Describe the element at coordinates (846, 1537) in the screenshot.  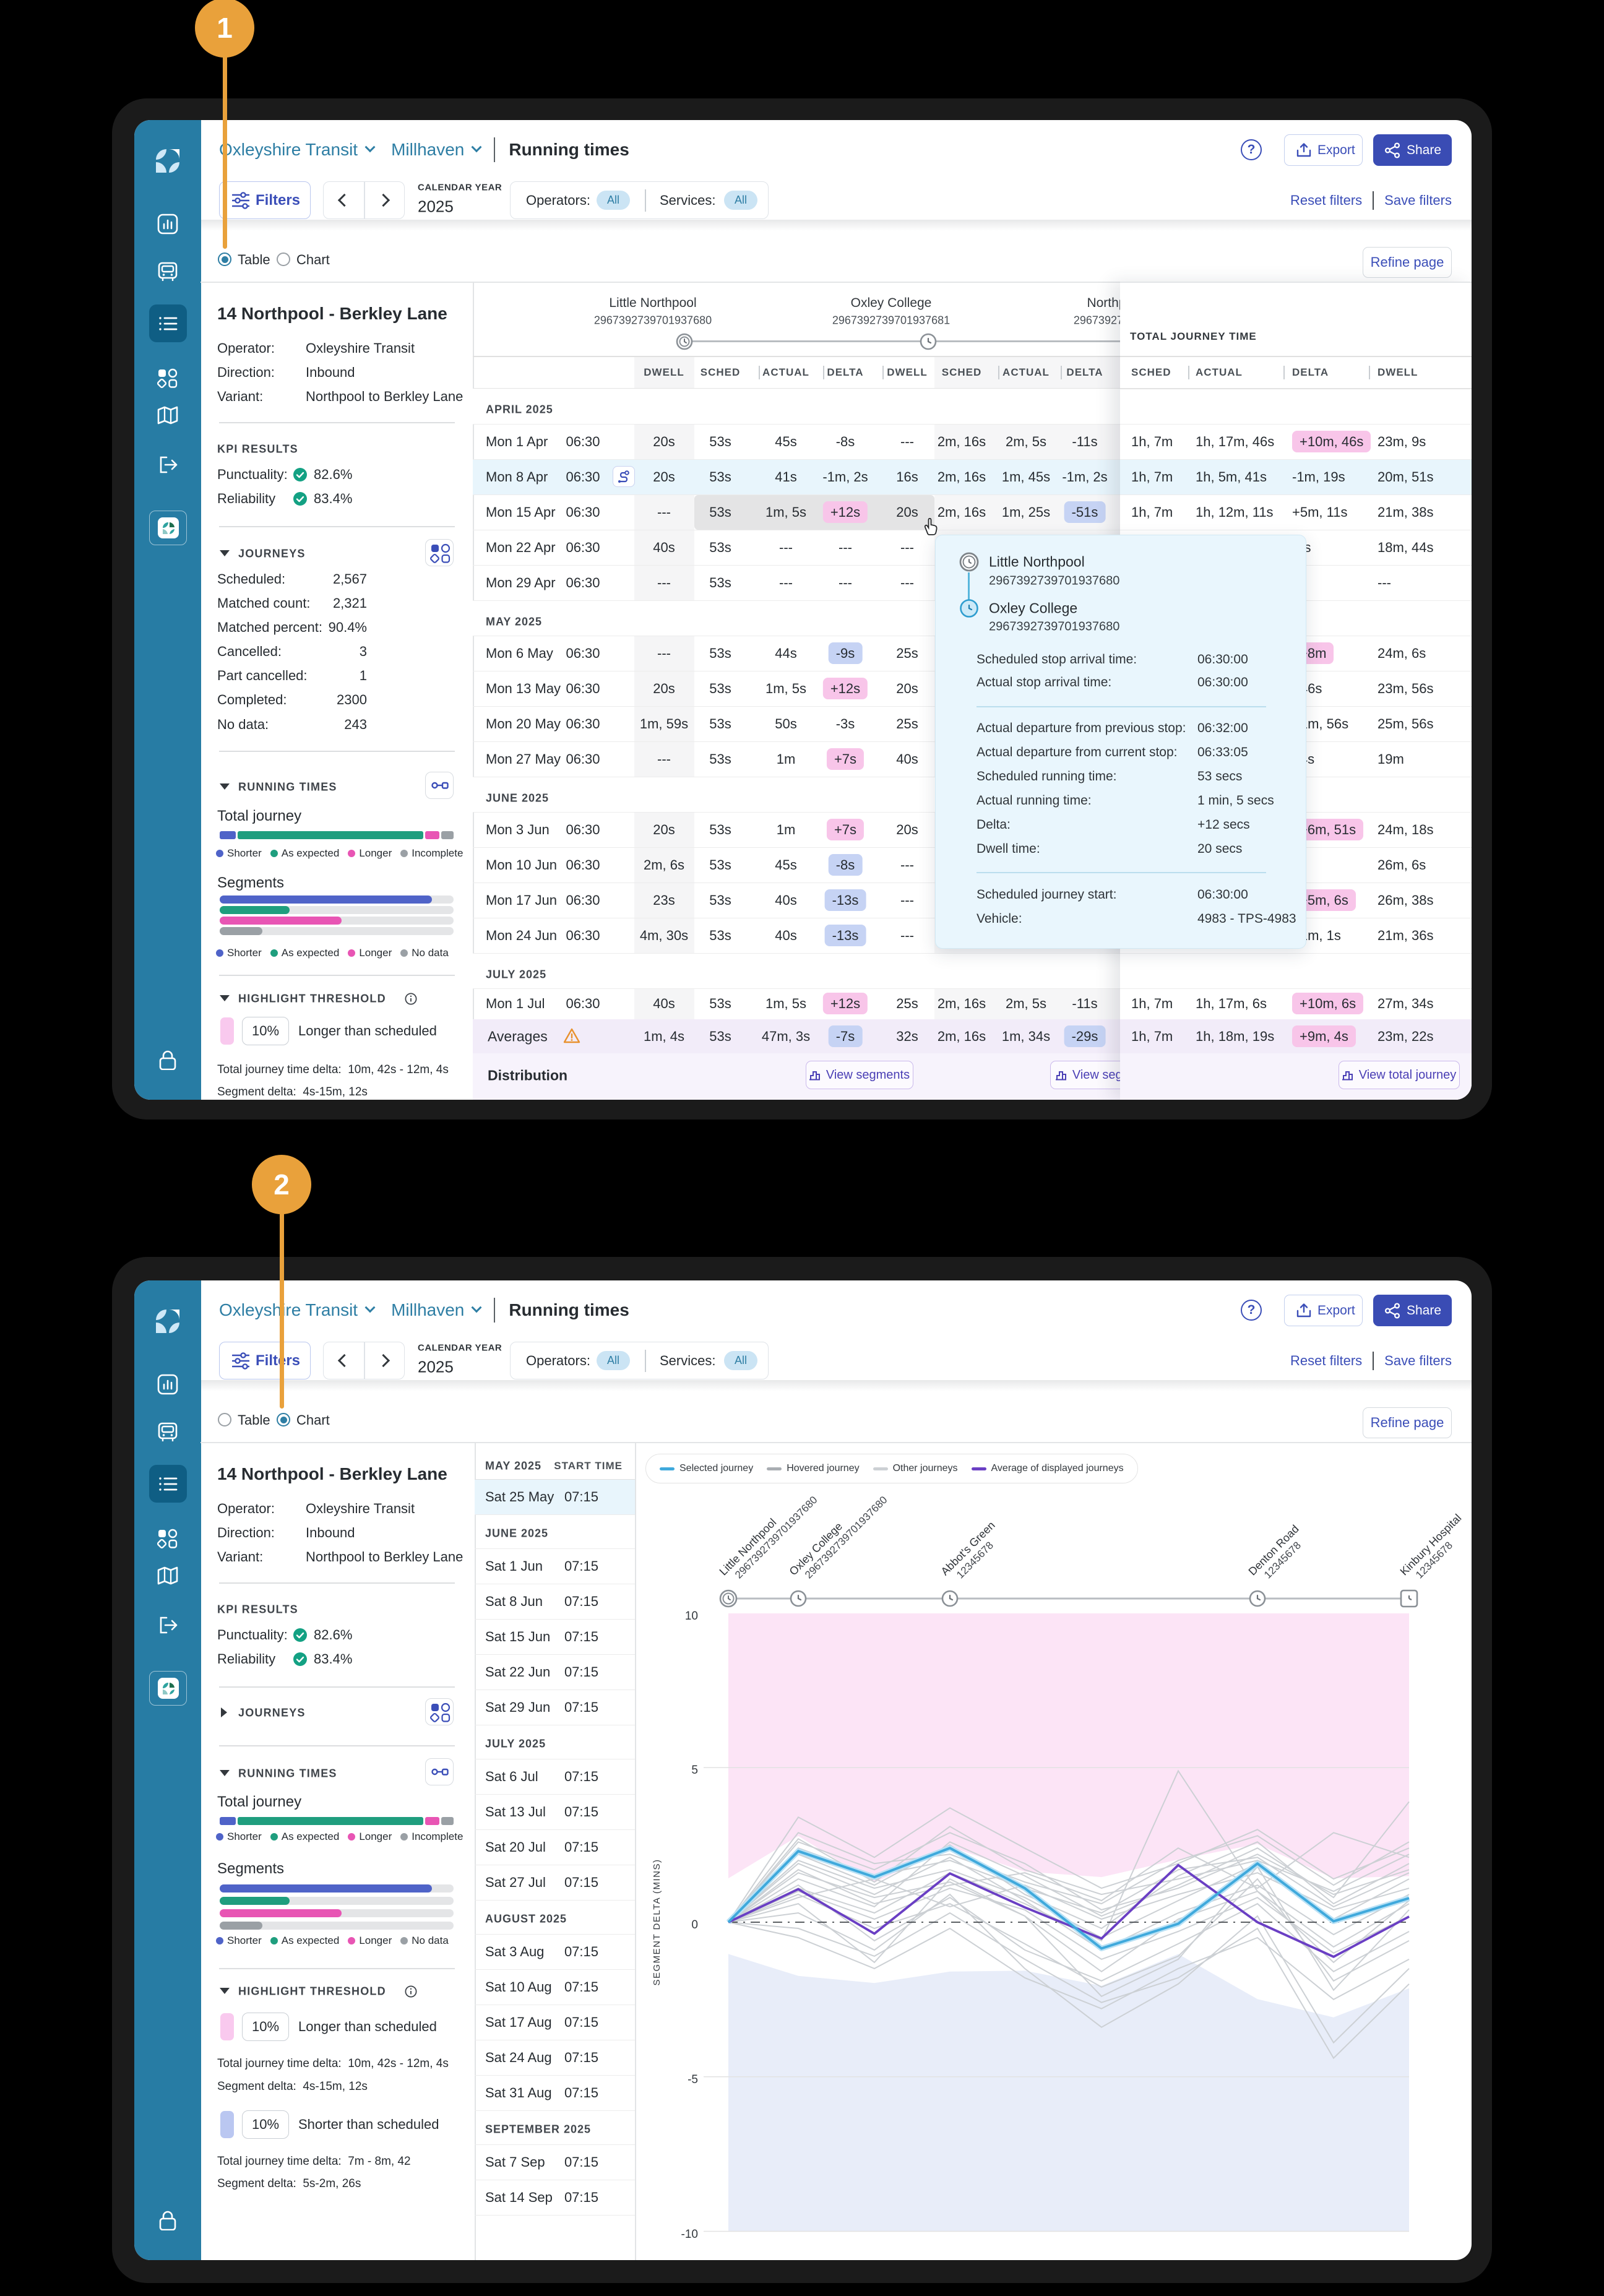
I see `svg-text: 2967392739701937680` at that location.